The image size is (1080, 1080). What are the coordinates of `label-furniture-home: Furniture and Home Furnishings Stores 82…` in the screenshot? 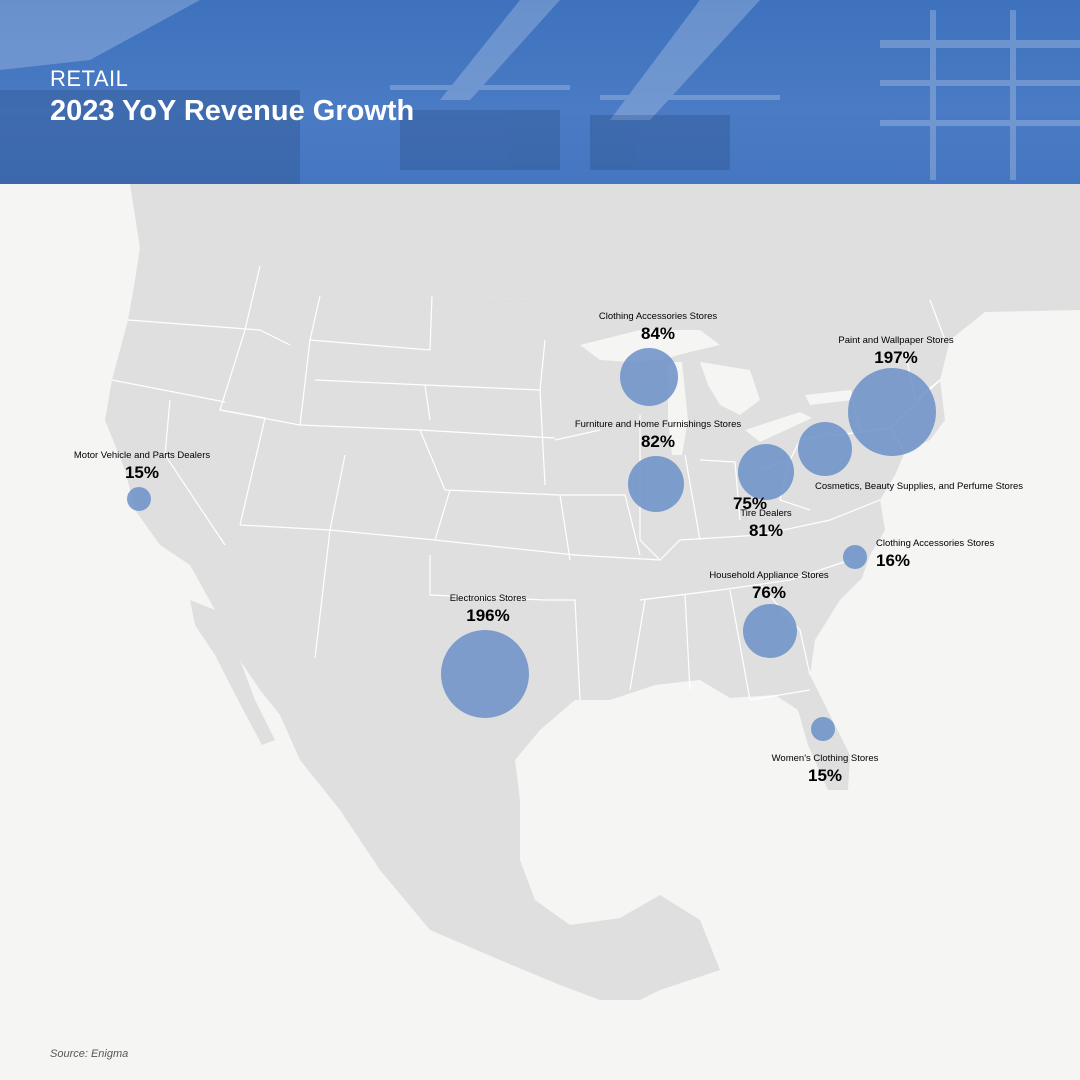 It's located at (658, 436).